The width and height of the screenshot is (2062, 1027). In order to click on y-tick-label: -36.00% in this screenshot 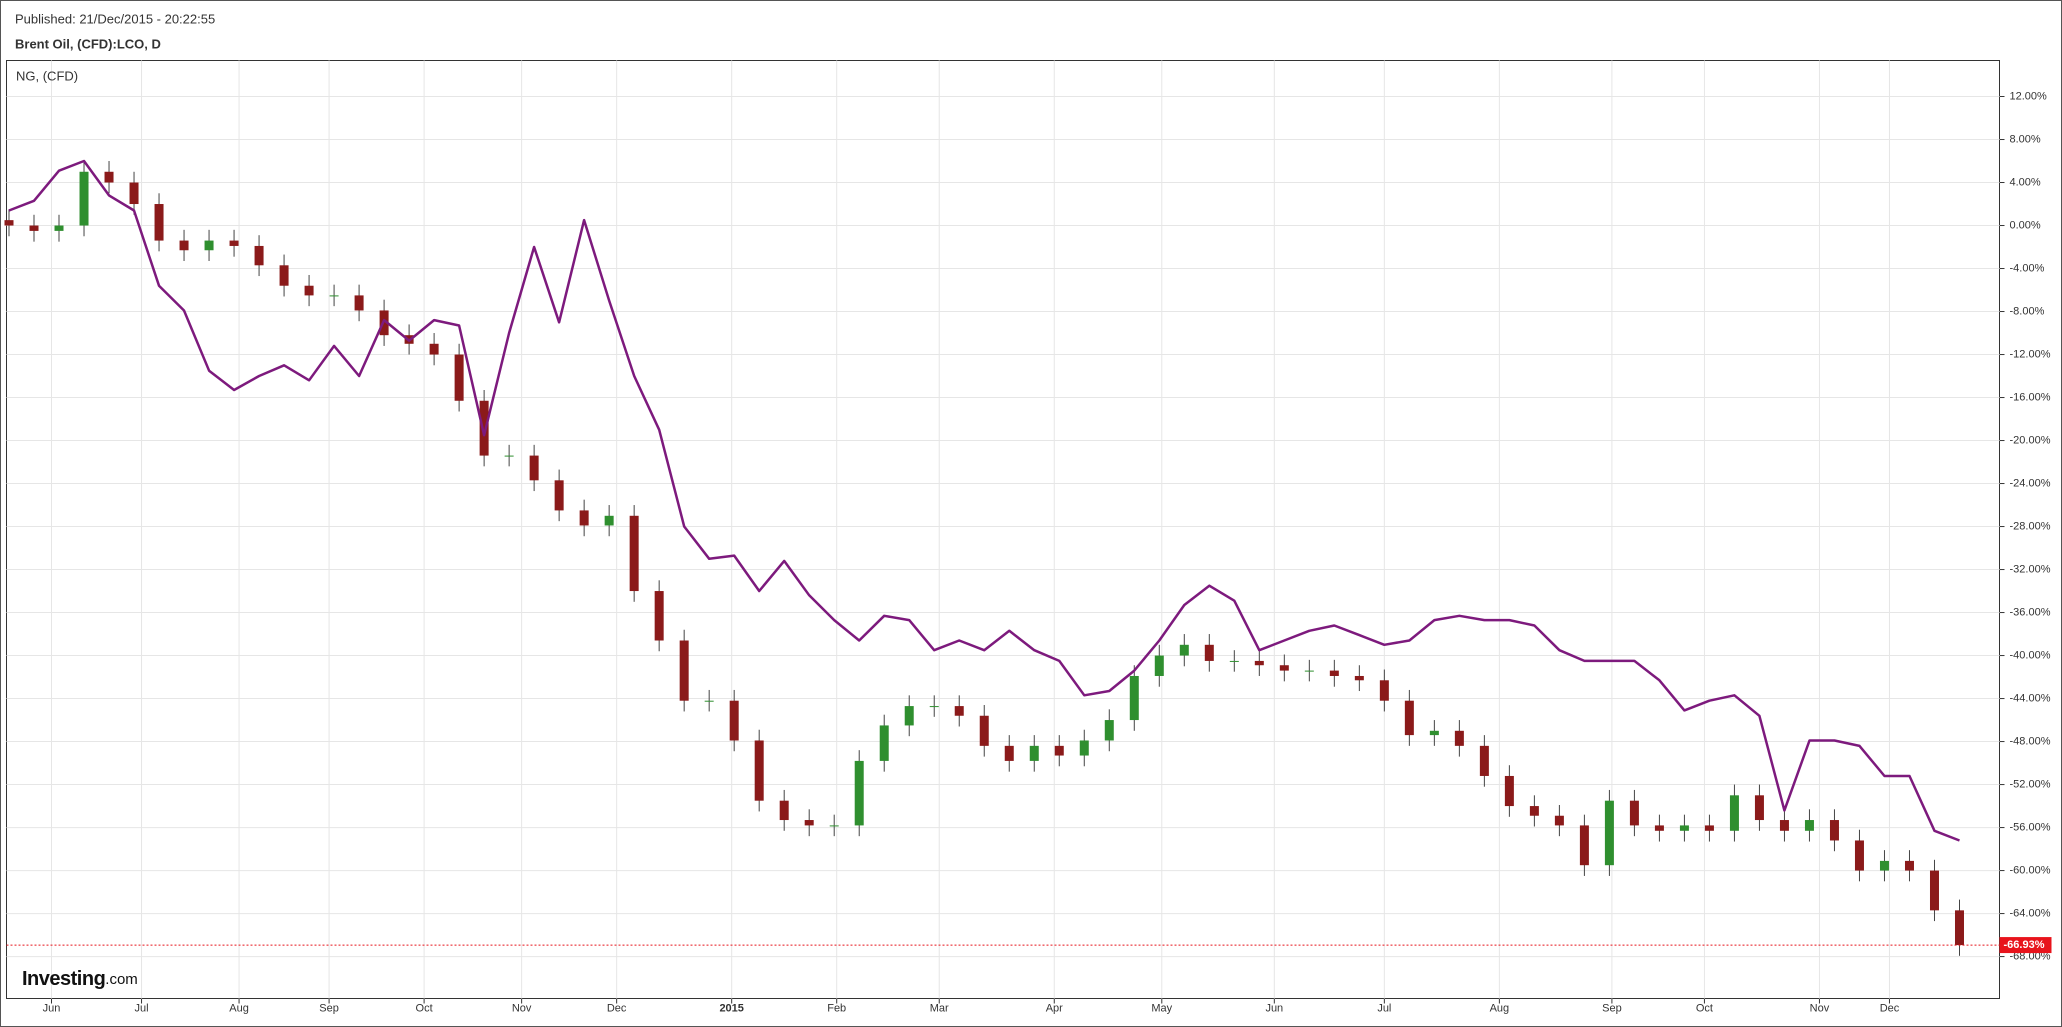, I will do `click(2030, 612)`.